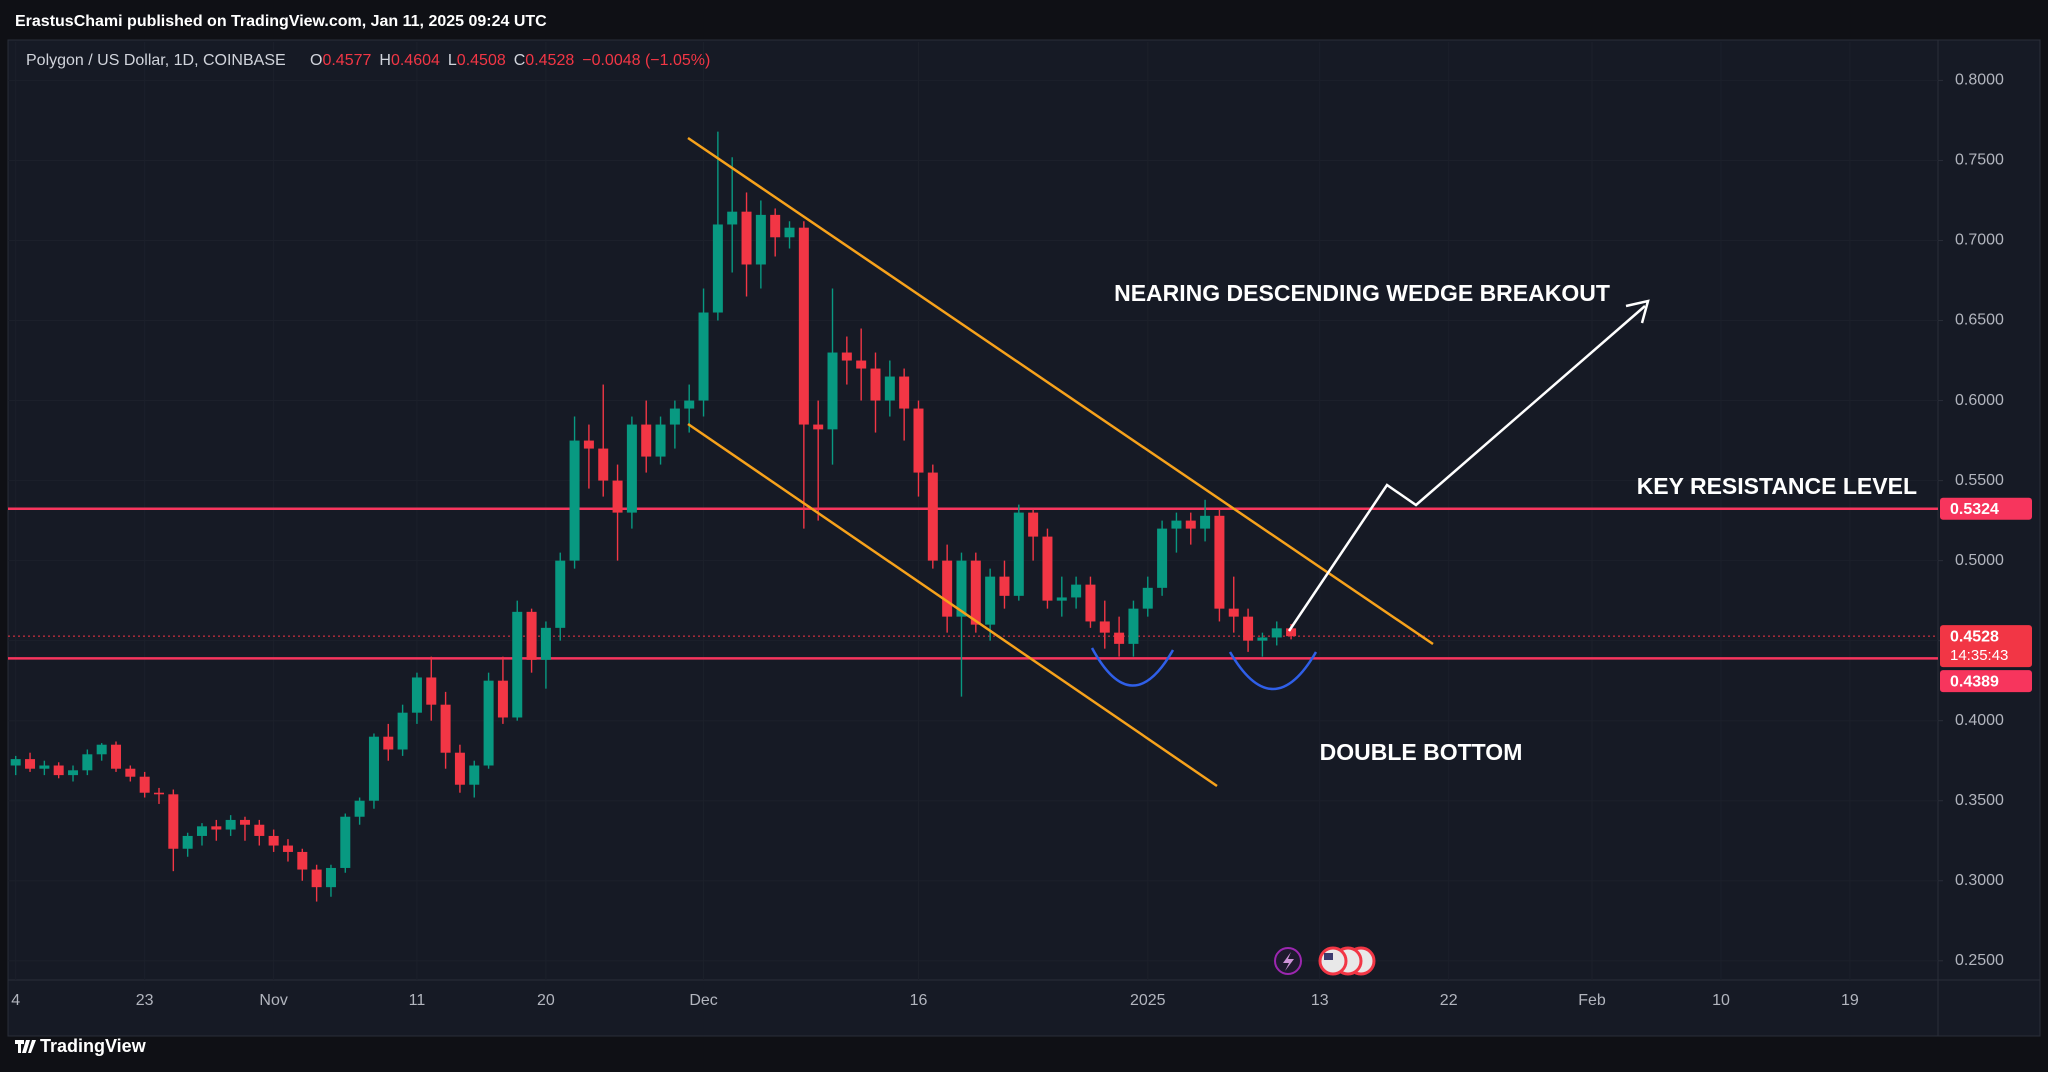  What do you see at coordinates (1979, 320) in the screenshot?
I see `y-tick-label: 0.6500` at bounding box center [1979, 320].